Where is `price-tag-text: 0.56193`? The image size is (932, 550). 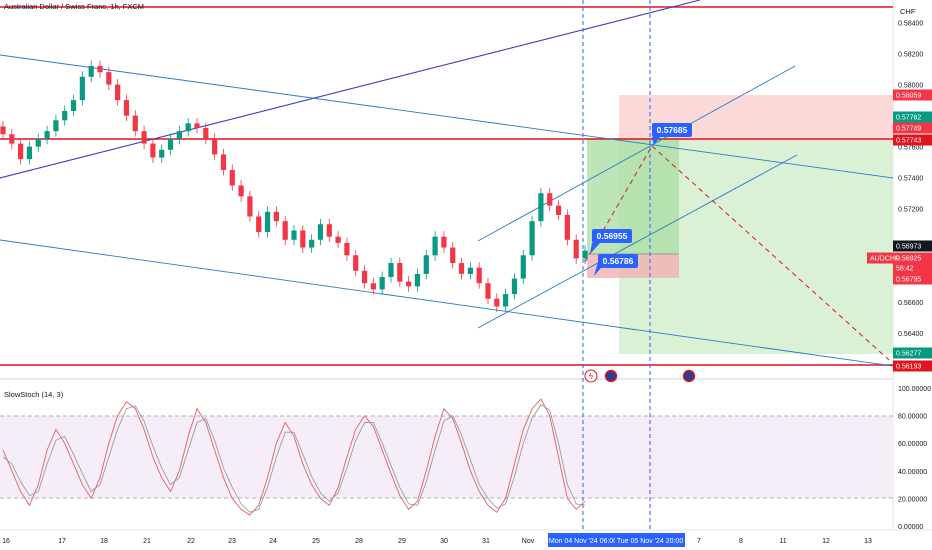
price-tag-text: 0.56193 is located at coordinates (908, 367).